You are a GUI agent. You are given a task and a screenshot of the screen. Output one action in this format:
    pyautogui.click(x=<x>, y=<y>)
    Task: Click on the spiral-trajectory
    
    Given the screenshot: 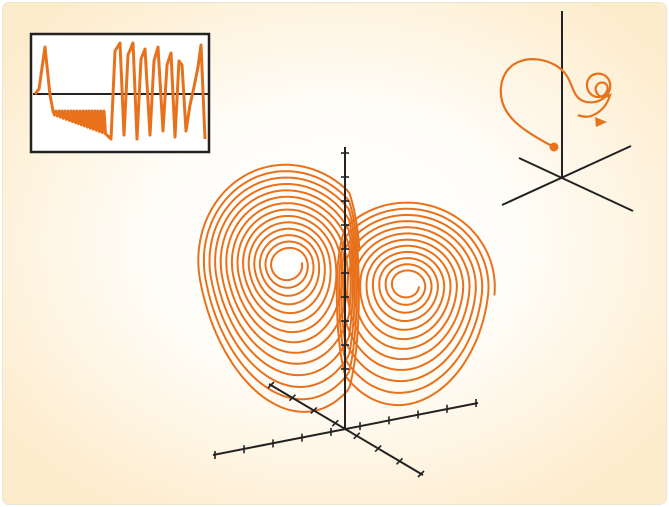 What is the action you would take?
    pyautogui.click(x=555, y=103)
    